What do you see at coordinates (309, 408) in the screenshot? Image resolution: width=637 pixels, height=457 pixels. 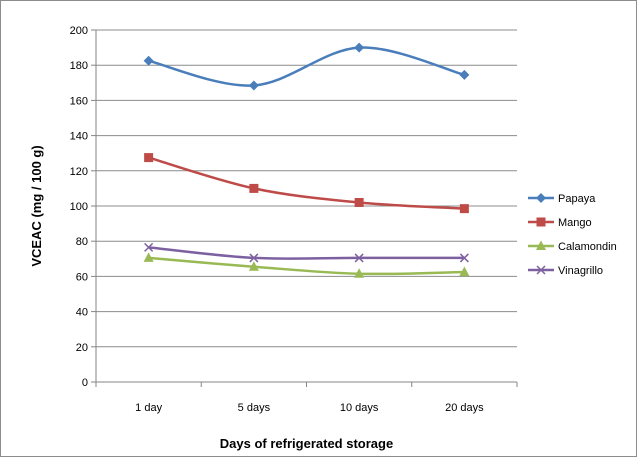 I see `x-tick-labels: 1 day 5 days 10 days 20 days` at bounding box center [309, 408].